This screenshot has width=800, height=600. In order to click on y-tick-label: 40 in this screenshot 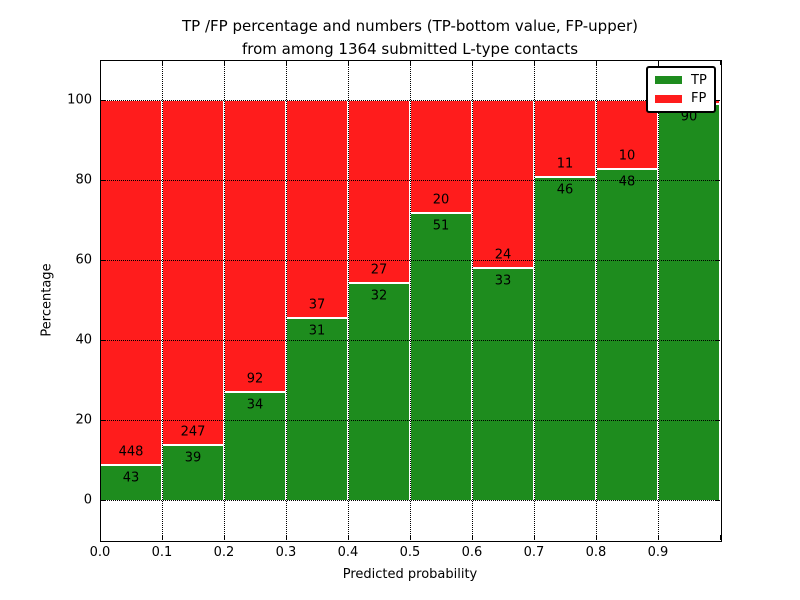, I will do `click(83, 340)`.